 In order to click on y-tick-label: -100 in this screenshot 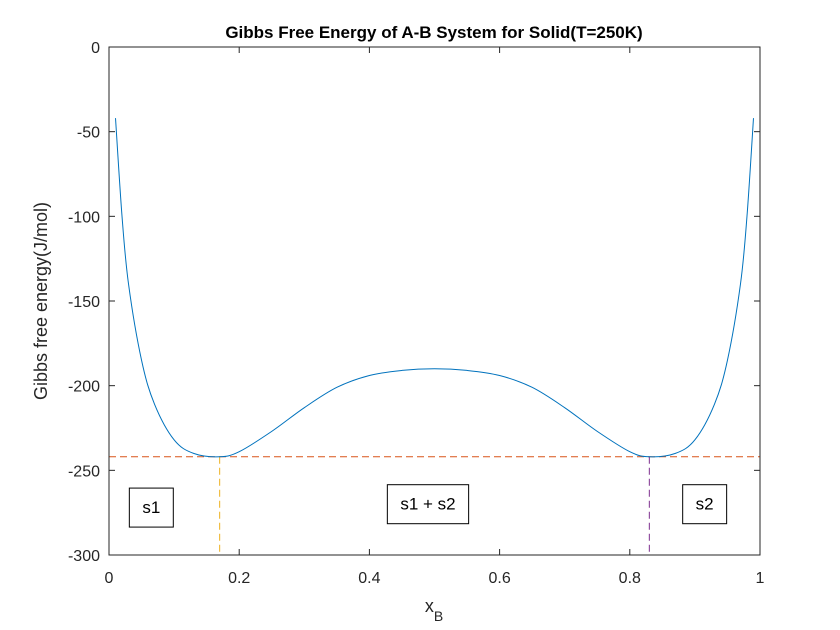, I will do `click(84, 217)`.